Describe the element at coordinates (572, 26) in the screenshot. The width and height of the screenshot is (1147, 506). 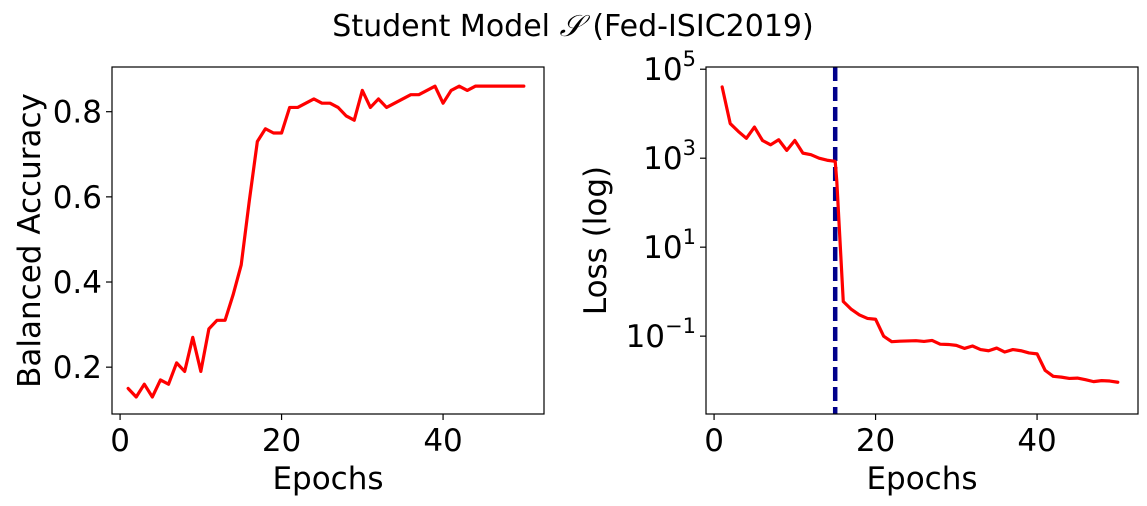
I see `figure-title: Student Model 𝒮 (Fed-ISIC2019)` at that location.